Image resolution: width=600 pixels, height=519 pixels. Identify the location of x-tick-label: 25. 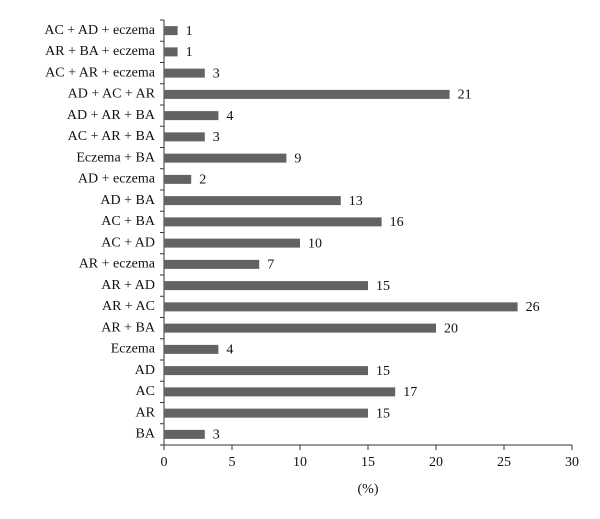
(504, 462).